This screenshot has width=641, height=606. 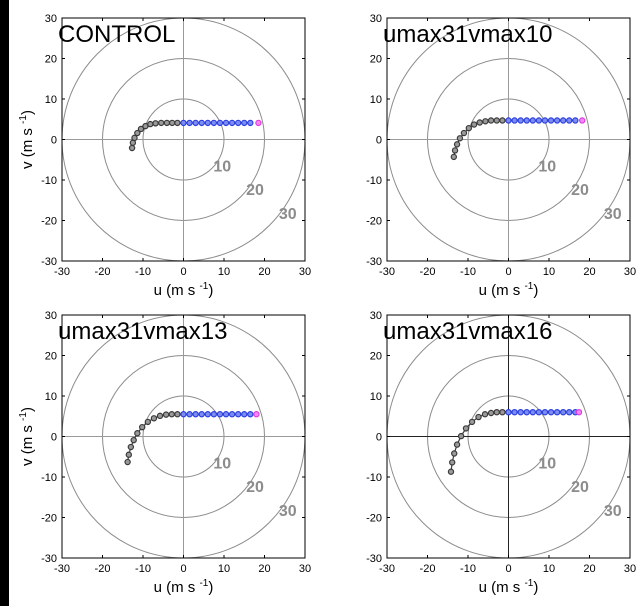 I want to click on x-tick-label: 0, so click(x=183, y=569).